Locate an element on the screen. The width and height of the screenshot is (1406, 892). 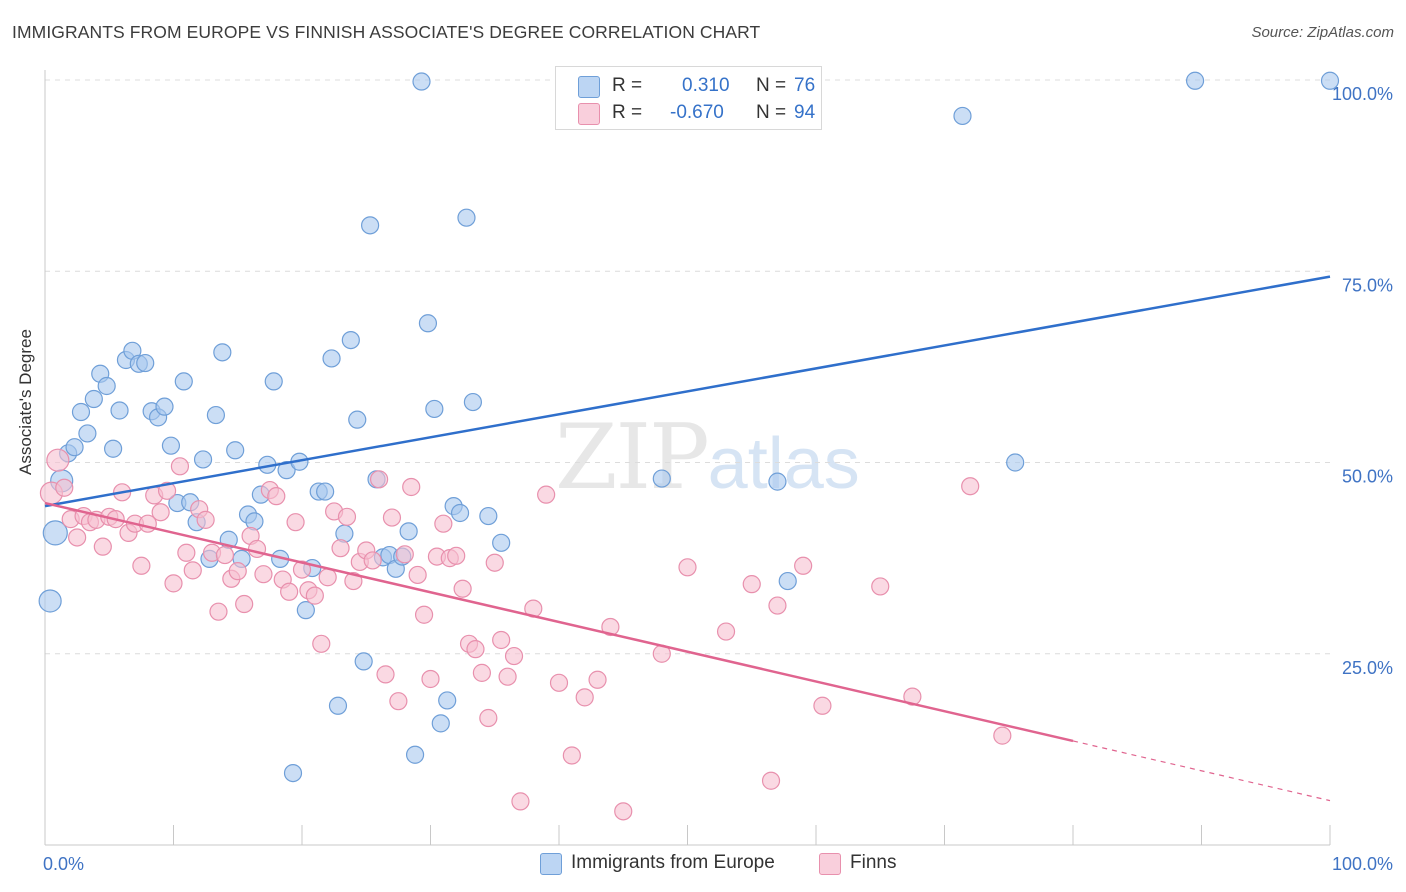
legend-n-label: N = is located at coordinates (771, 85).